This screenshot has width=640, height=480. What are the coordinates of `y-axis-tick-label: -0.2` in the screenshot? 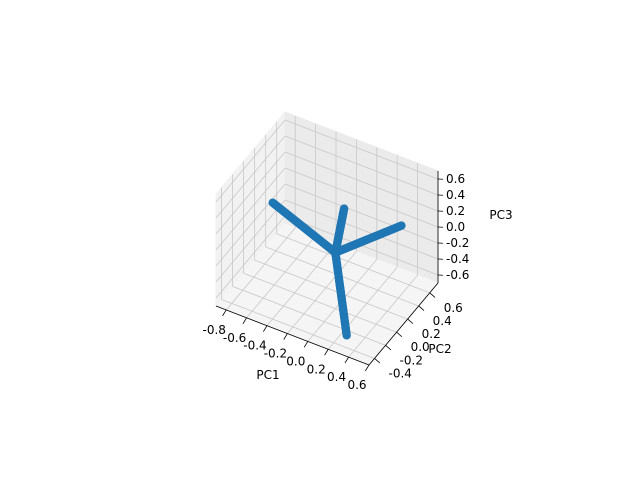 It's located at (411, 360).